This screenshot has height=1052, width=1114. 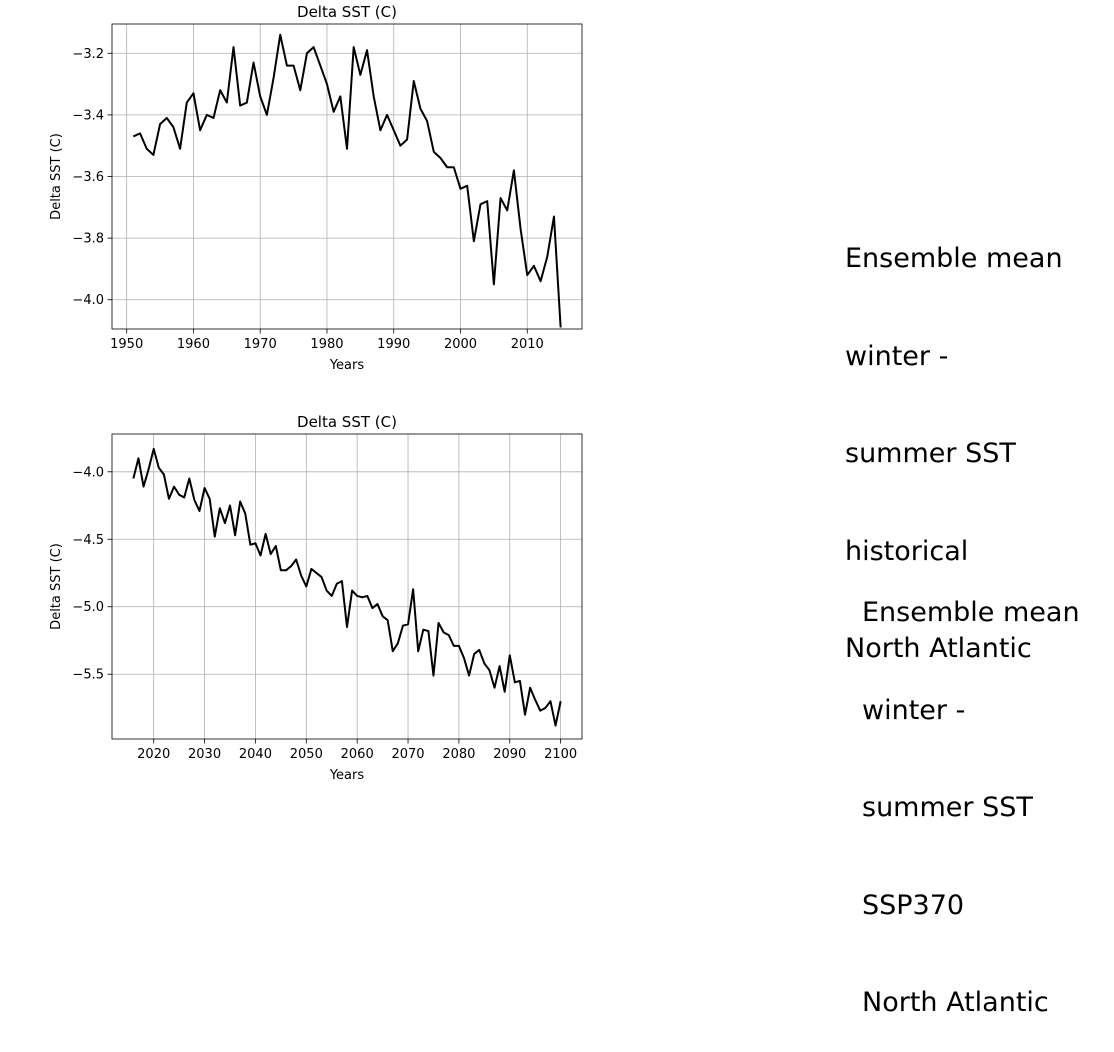 What do you see at coordinates (326, 344) in the screenshot?
I see `x-tick-label: 1980` at bounding box center [326, 344].